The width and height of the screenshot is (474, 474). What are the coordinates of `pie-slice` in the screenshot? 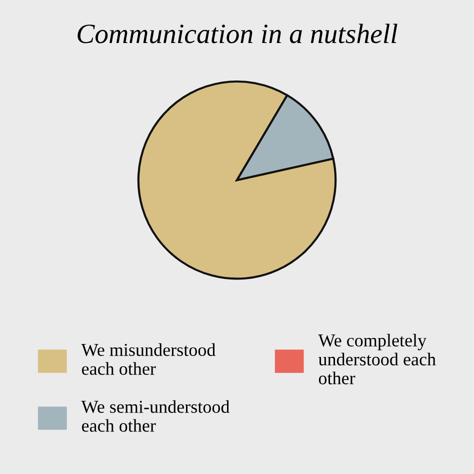 It's located at (285, 138).